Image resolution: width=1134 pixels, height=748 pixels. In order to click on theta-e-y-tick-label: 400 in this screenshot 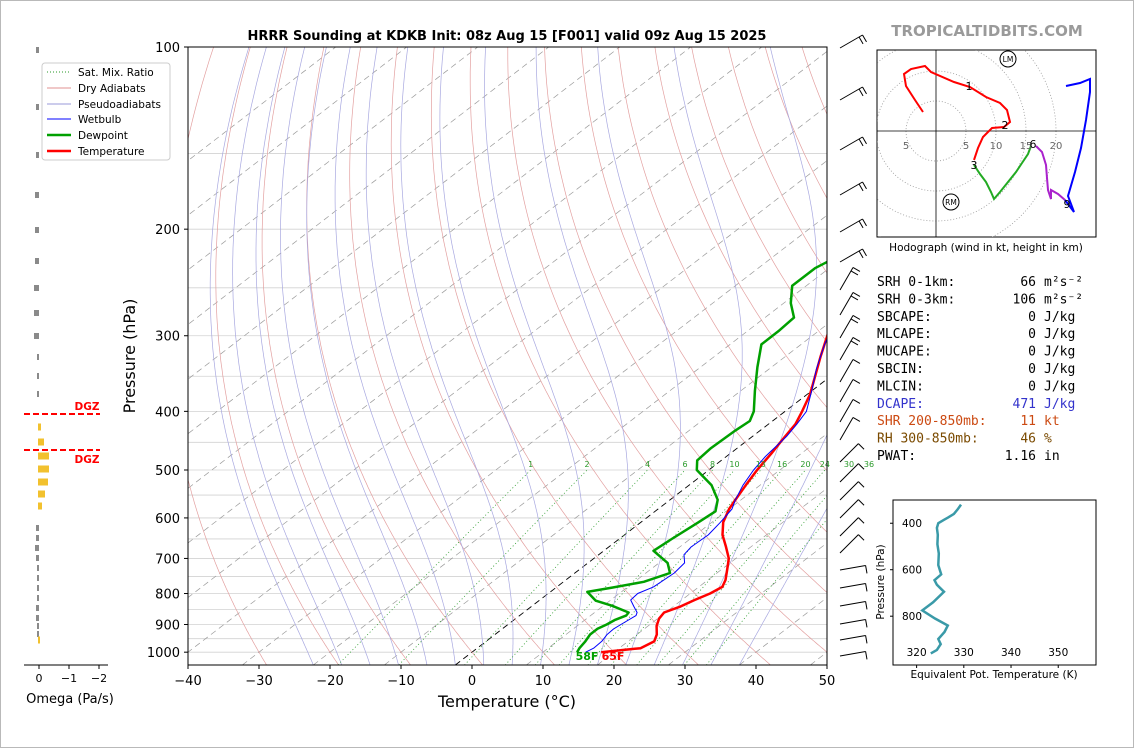, I will do `click(912, 524)`.